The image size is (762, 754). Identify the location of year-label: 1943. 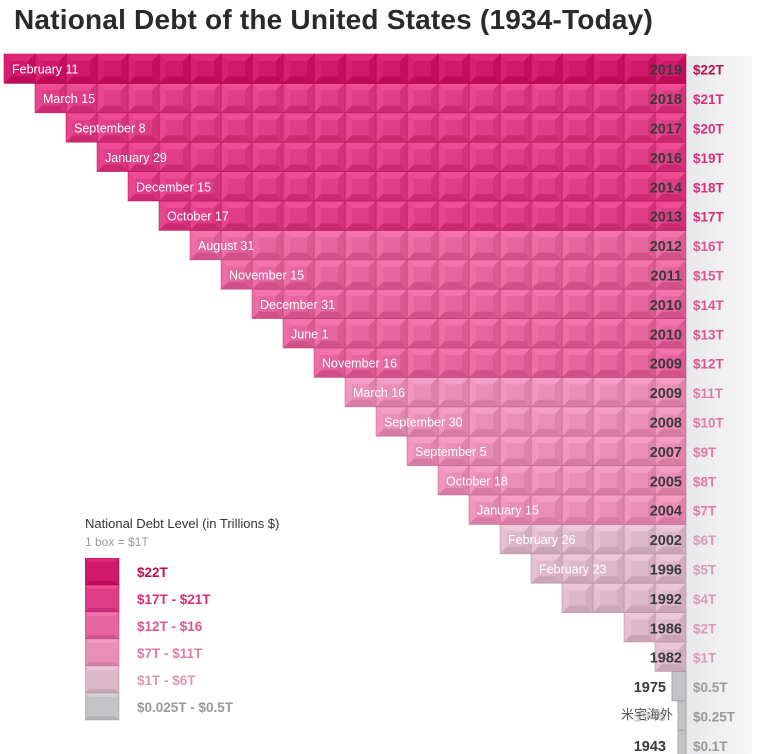
(650, 746).